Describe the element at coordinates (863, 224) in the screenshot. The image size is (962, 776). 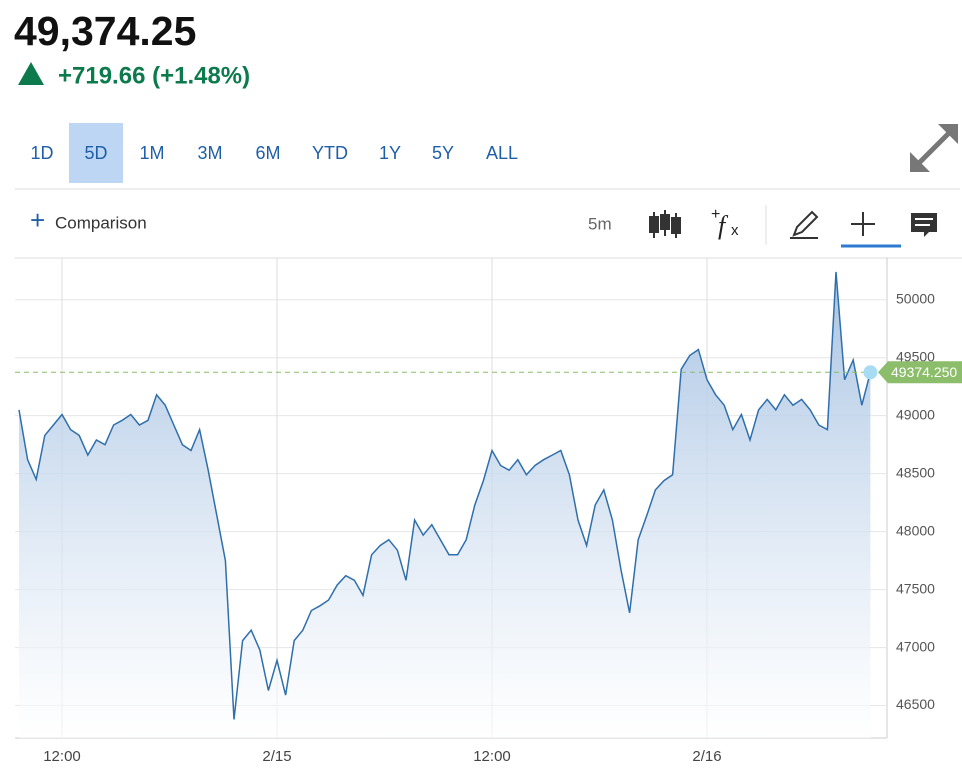
I see `crosshair-icon` at that location.